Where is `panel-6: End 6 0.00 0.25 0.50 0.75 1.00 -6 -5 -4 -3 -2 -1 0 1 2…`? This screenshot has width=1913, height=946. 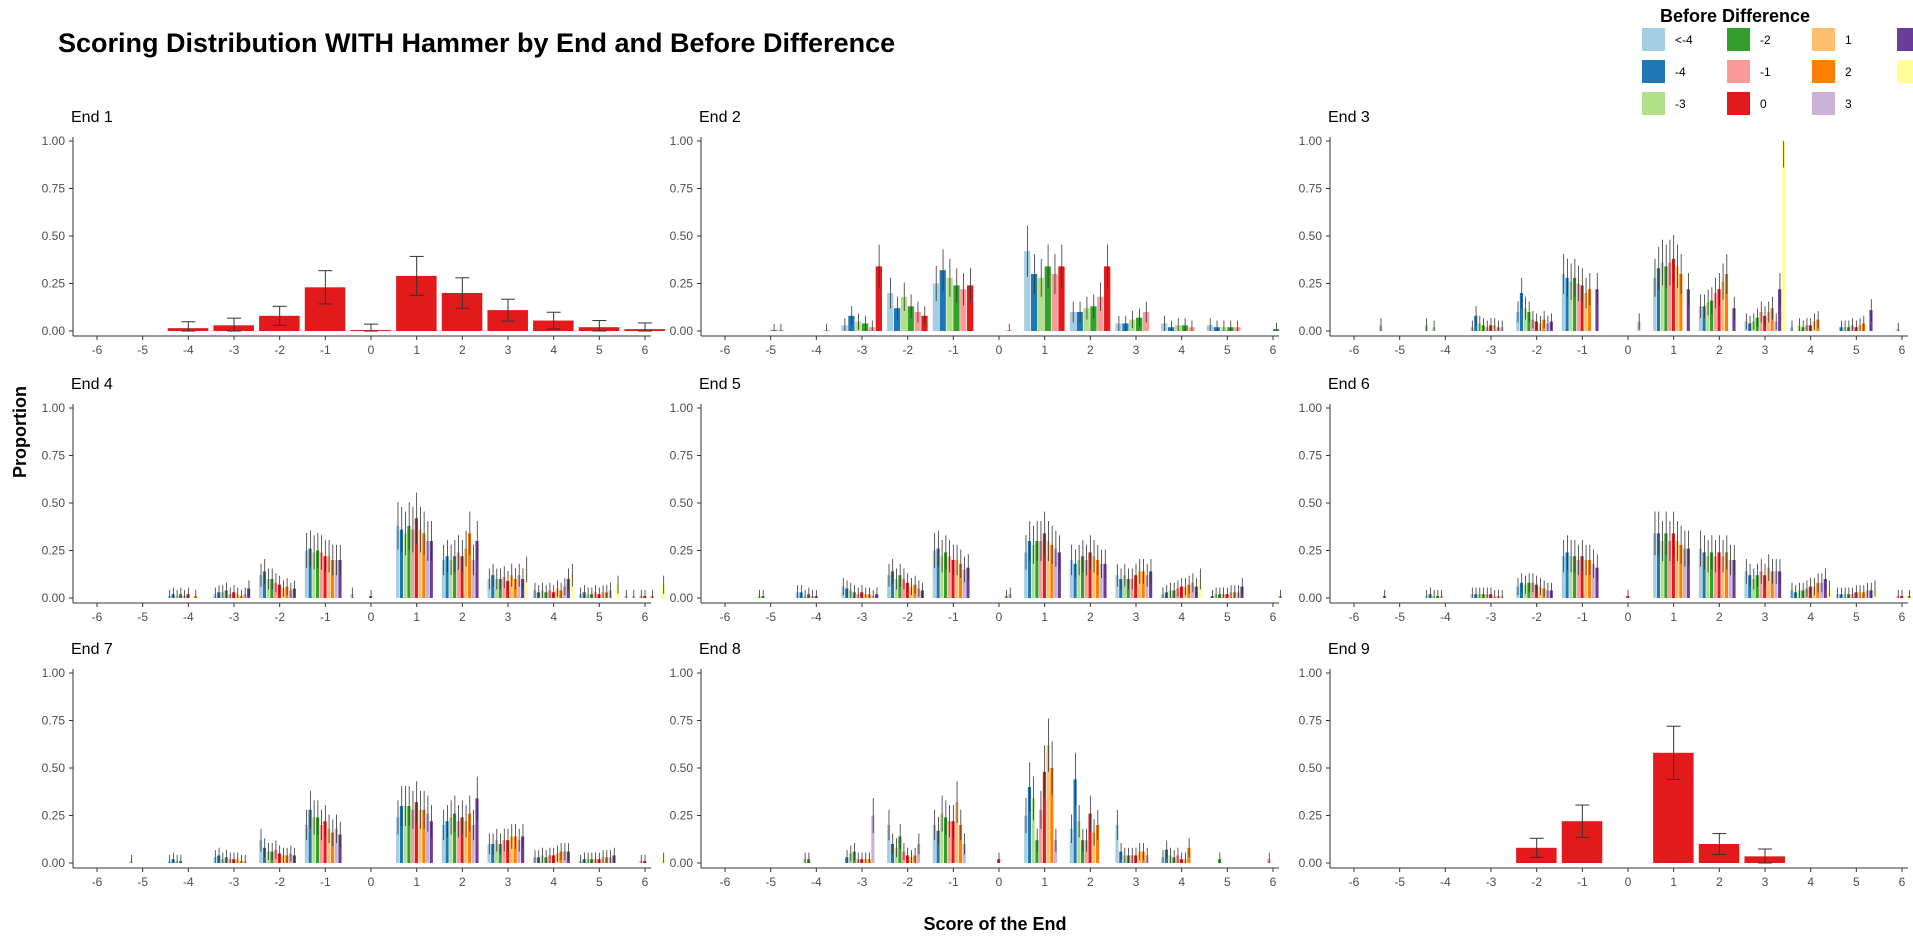
panel-6: End 6 0.00 0.25 0.50 0.75 1.00 -6 -5 -4 -3 -2 -1 0 1 2… is located at coordinates (1605, 500).